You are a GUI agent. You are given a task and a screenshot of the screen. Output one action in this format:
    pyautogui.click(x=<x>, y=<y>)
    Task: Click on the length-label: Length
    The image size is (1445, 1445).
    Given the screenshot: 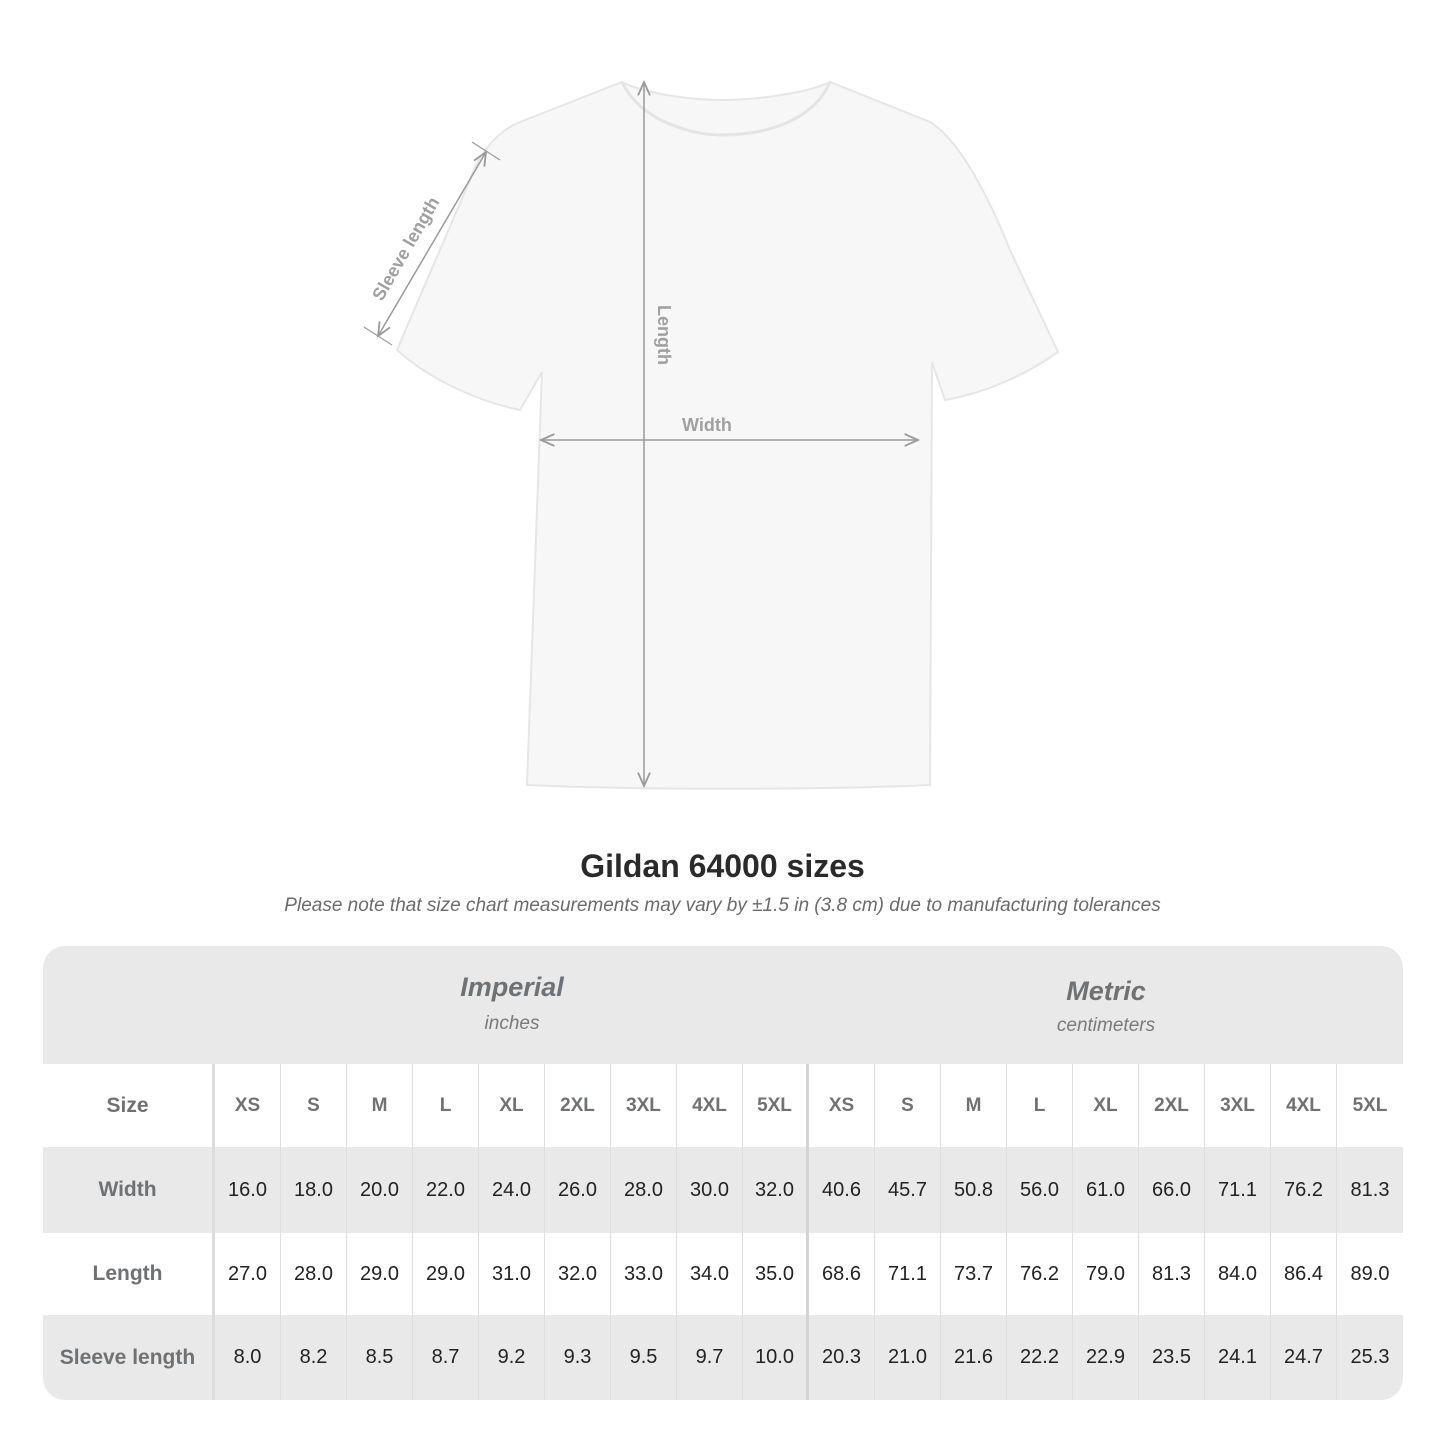 What is the action you would take?
    pyautogui.click(x=664, y=335)
    